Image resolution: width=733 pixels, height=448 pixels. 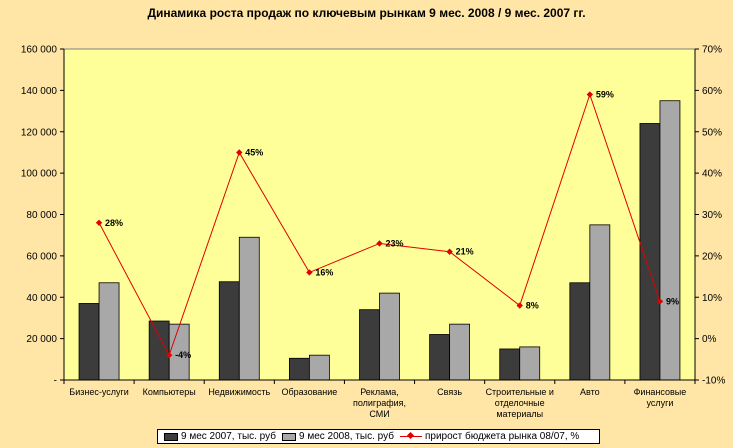 What do you see at coordinates (519, 414) in the screenshot?
I see `x-tick-label-line: материалы` at bounding box center [519, 414].